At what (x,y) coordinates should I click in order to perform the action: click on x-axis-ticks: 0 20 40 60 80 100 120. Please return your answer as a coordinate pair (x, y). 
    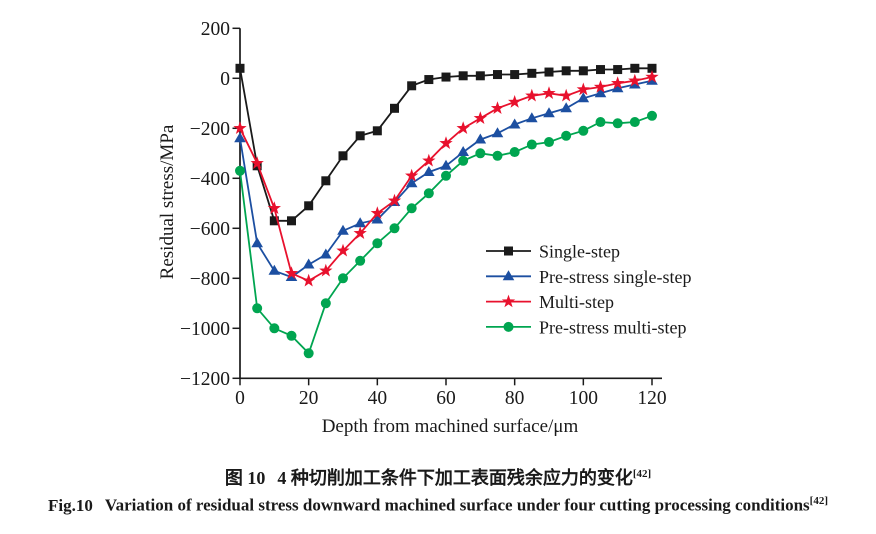
    Looking at the image, I should click on (451, 393).